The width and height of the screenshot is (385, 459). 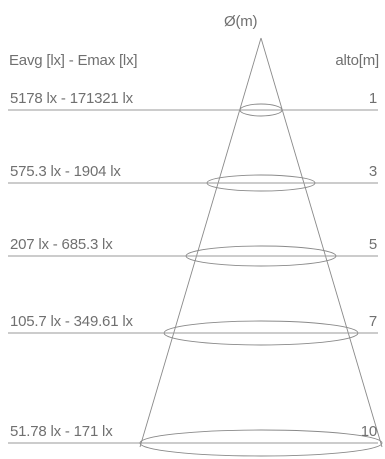 What do you see at coordinates (261, 256) in the screenshot?
I see `row-5-beam-ellipse` at bounding box center [261, 256].